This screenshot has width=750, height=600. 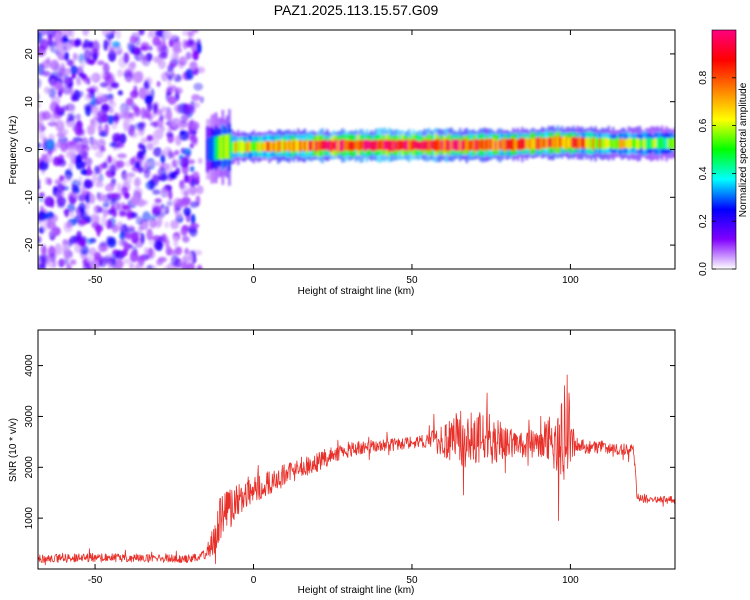 I want to click on spectrogram-y-tick-label: -10, so click(x=29, y=197).